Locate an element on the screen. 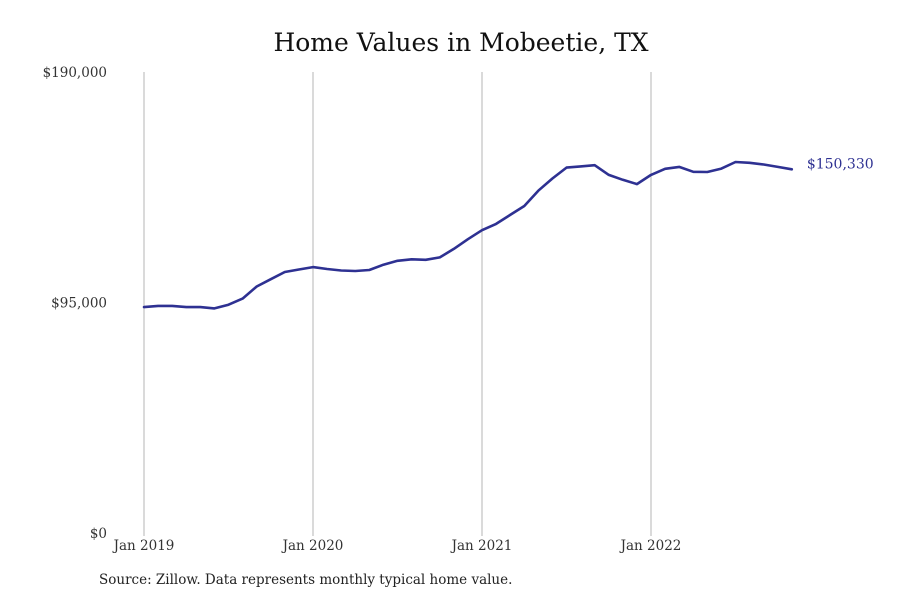 The image size is (900, 600). chart-title: Home Values in Mobeetie, TX is located at coordinates (460, 42).